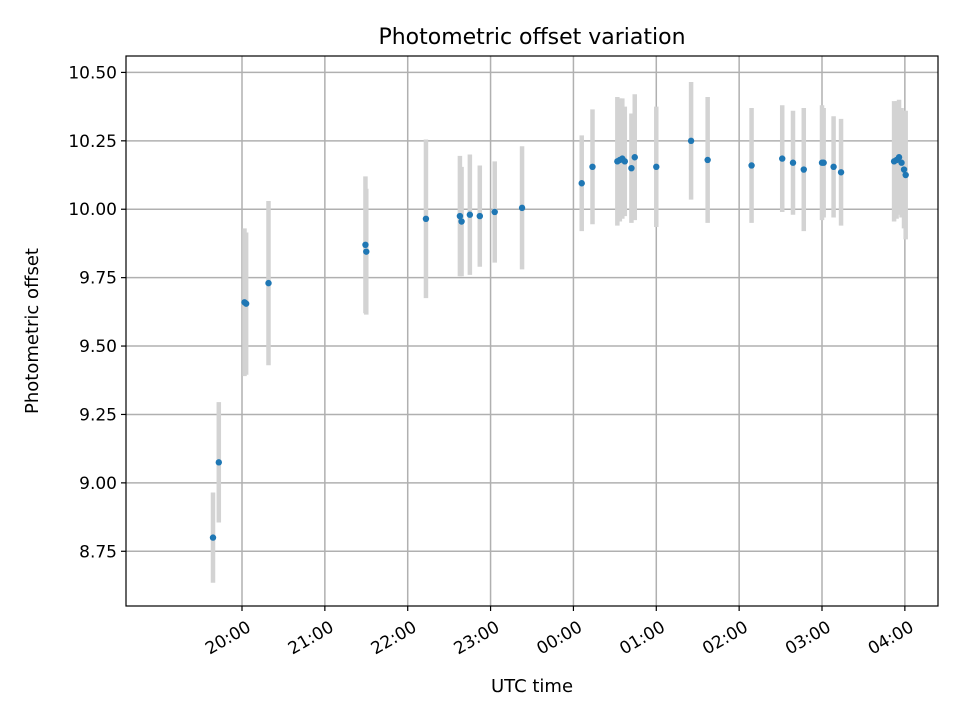 The width and height of the screenshot is (960, 720). I want to click on x-axis-label: UTC time, so click(532, 686).